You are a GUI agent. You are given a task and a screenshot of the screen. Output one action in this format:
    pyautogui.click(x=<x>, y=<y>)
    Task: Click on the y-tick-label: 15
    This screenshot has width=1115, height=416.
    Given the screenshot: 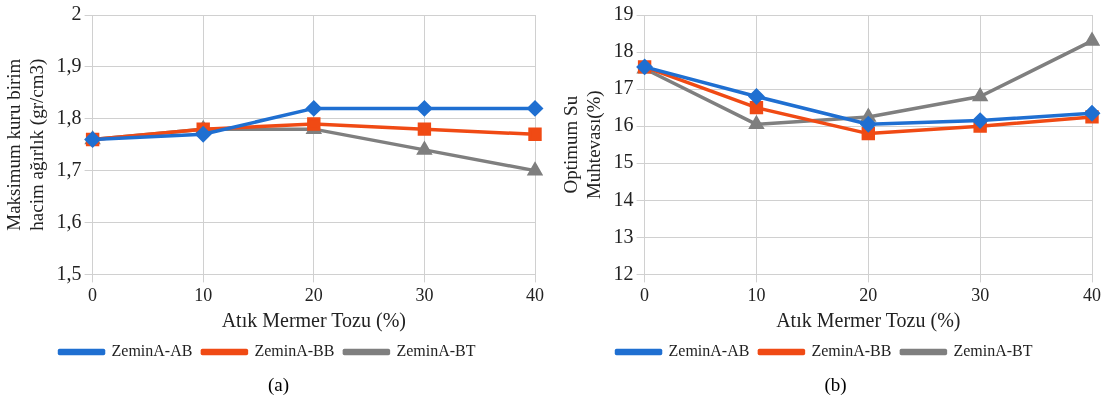 What is the action you would take?
    pyautogui.click(x=623, y=161)
    